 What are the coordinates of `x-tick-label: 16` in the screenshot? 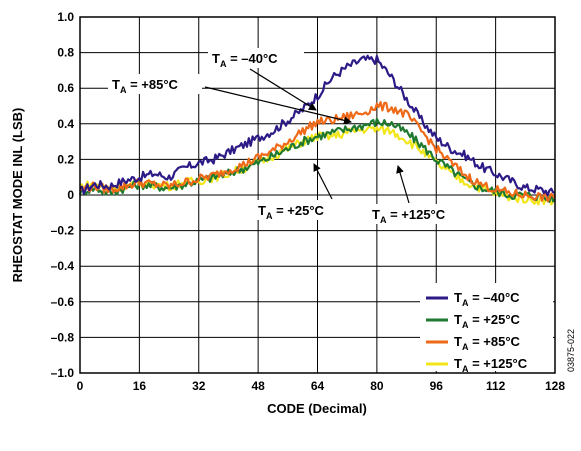 It's located at (140, 386).